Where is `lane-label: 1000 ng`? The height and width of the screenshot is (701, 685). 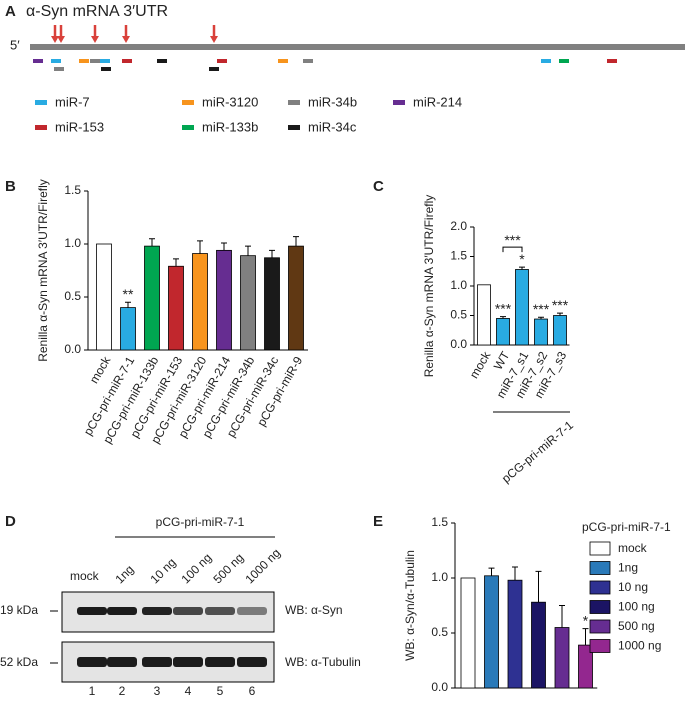
lane-label: 1000 ng is located at coordinates (262, 566).